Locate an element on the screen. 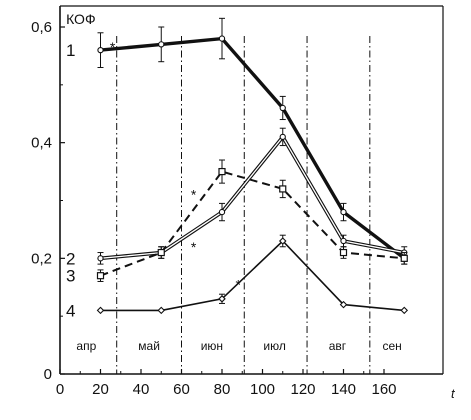 This screenshot has width=471, height=420. month-label: сен is located at coordinates (391, 346).